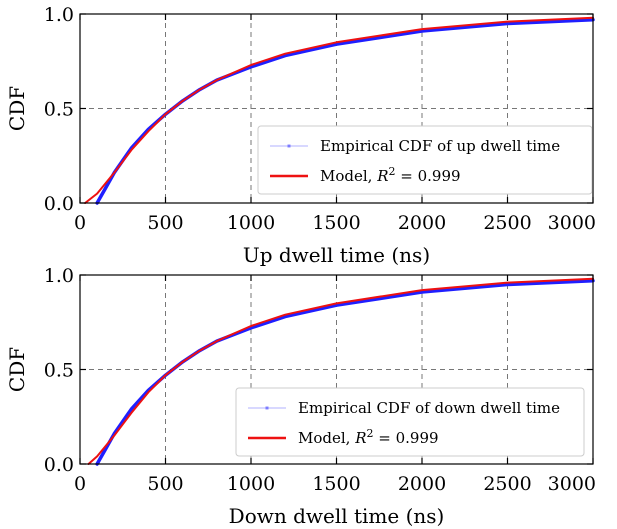  Describe the element at coordinates (440, 146) in the screenshot. I see `legend-empirical-label: Empirical CDF of up dwell time` at that location.